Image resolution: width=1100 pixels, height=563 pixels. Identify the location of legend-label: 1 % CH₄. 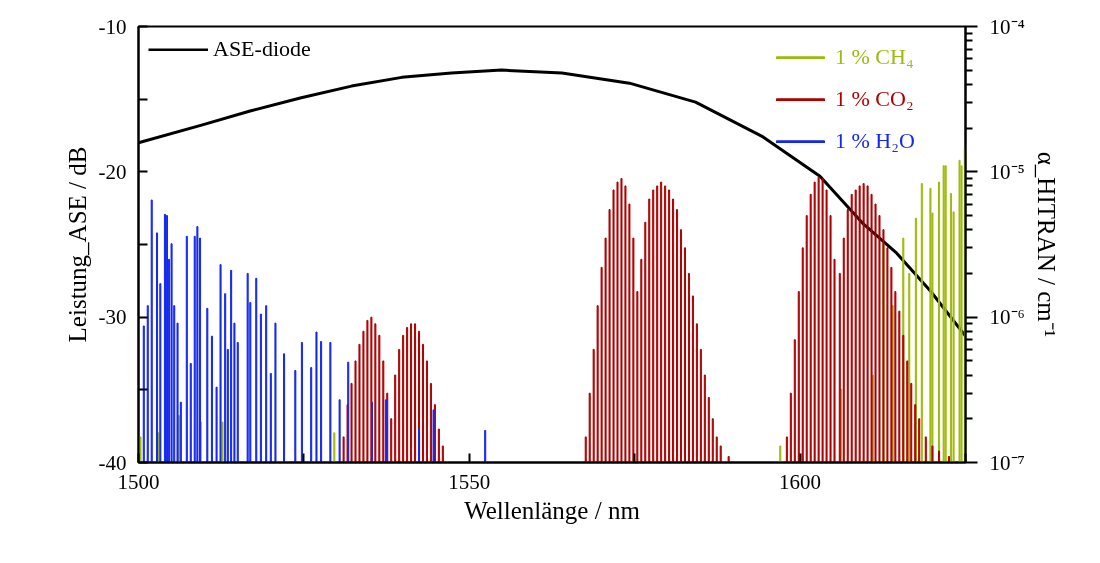
(874, 57).